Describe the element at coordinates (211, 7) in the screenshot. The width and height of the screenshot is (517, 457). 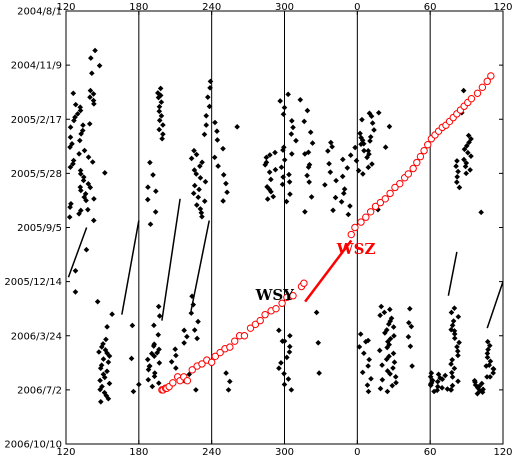
I see `x-tick-label: 240` at that location.